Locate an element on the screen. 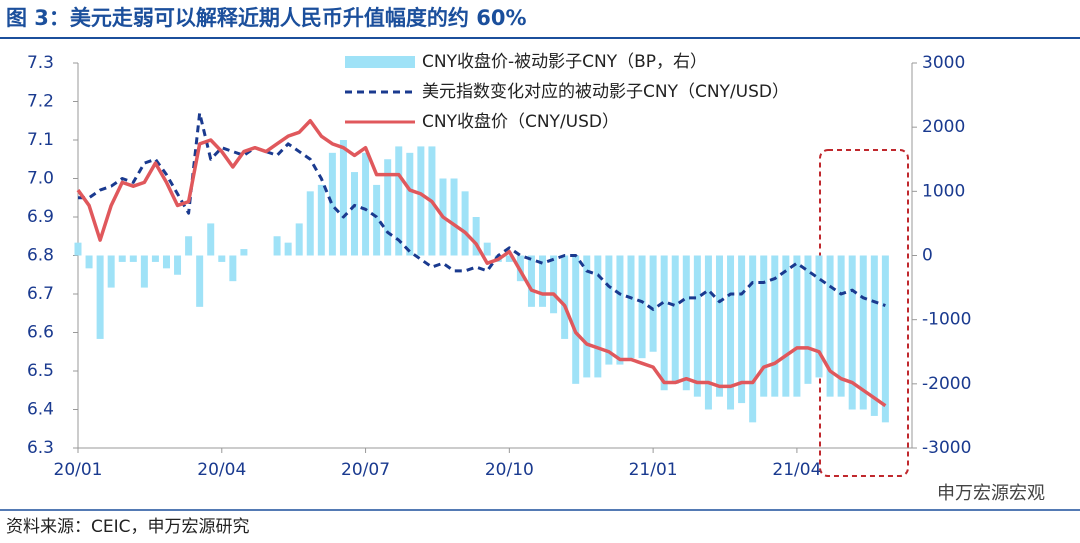 This screenshot has height=543, width=1080. y-tick-label: 6.4 is located at coordinates (40, 410).